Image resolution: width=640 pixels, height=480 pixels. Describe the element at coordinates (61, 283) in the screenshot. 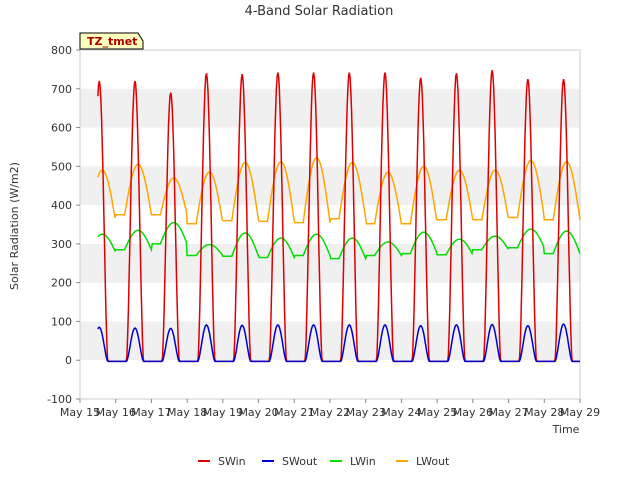

I see `y-tick-label: 200` at that location.